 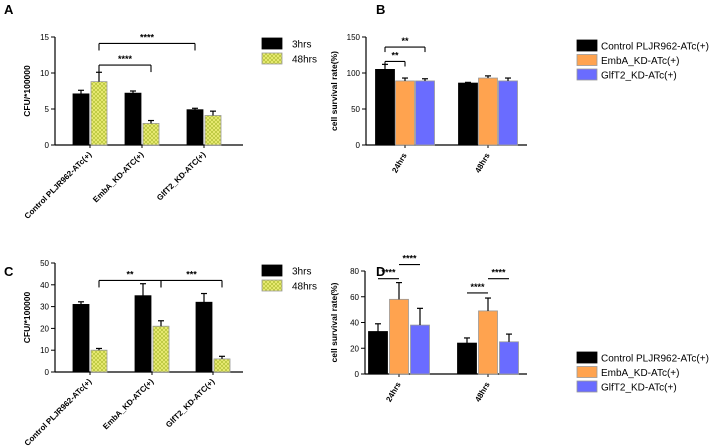 I want to click on panel-letter: B, so click(x=380, y=9).